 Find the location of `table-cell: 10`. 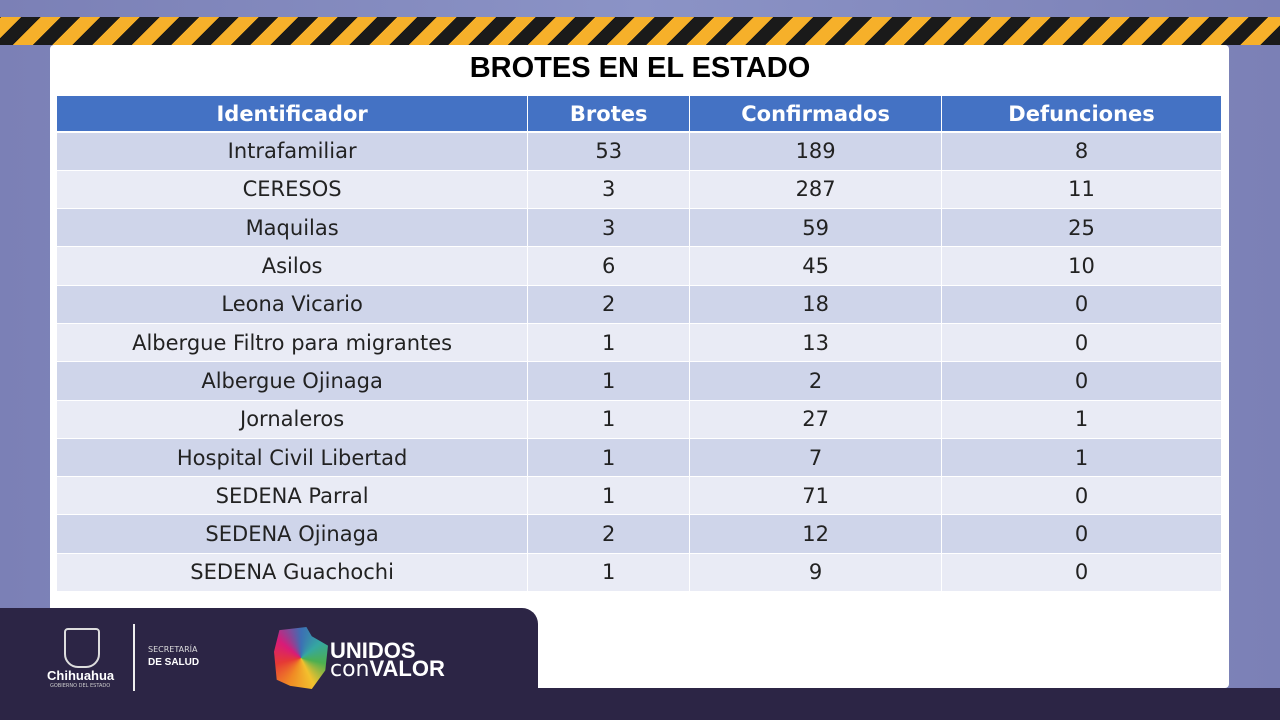

table-cell: 10 is located at coordinates (1081, 266).